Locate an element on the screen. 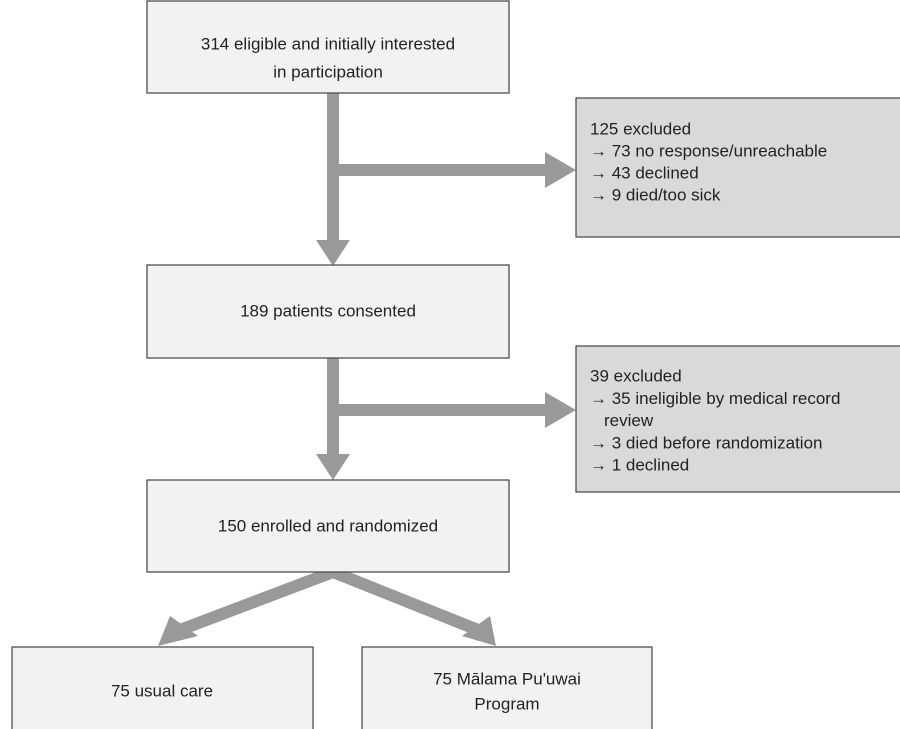 The height and width of the screenshot is (729, 900). node-text: → 1 declined is located at coordinates (639, 465).